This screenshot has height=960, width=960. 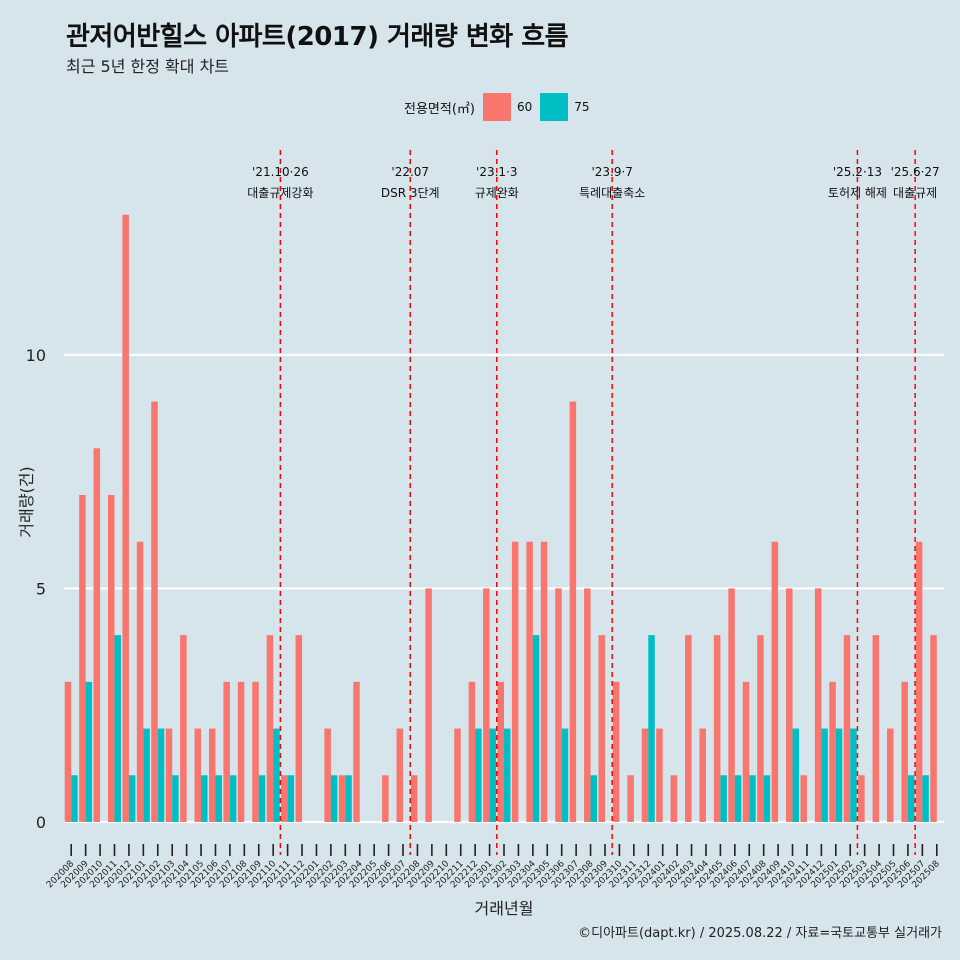 I want to click on event-name-label: 규제완화, so click(x=497, y=193).